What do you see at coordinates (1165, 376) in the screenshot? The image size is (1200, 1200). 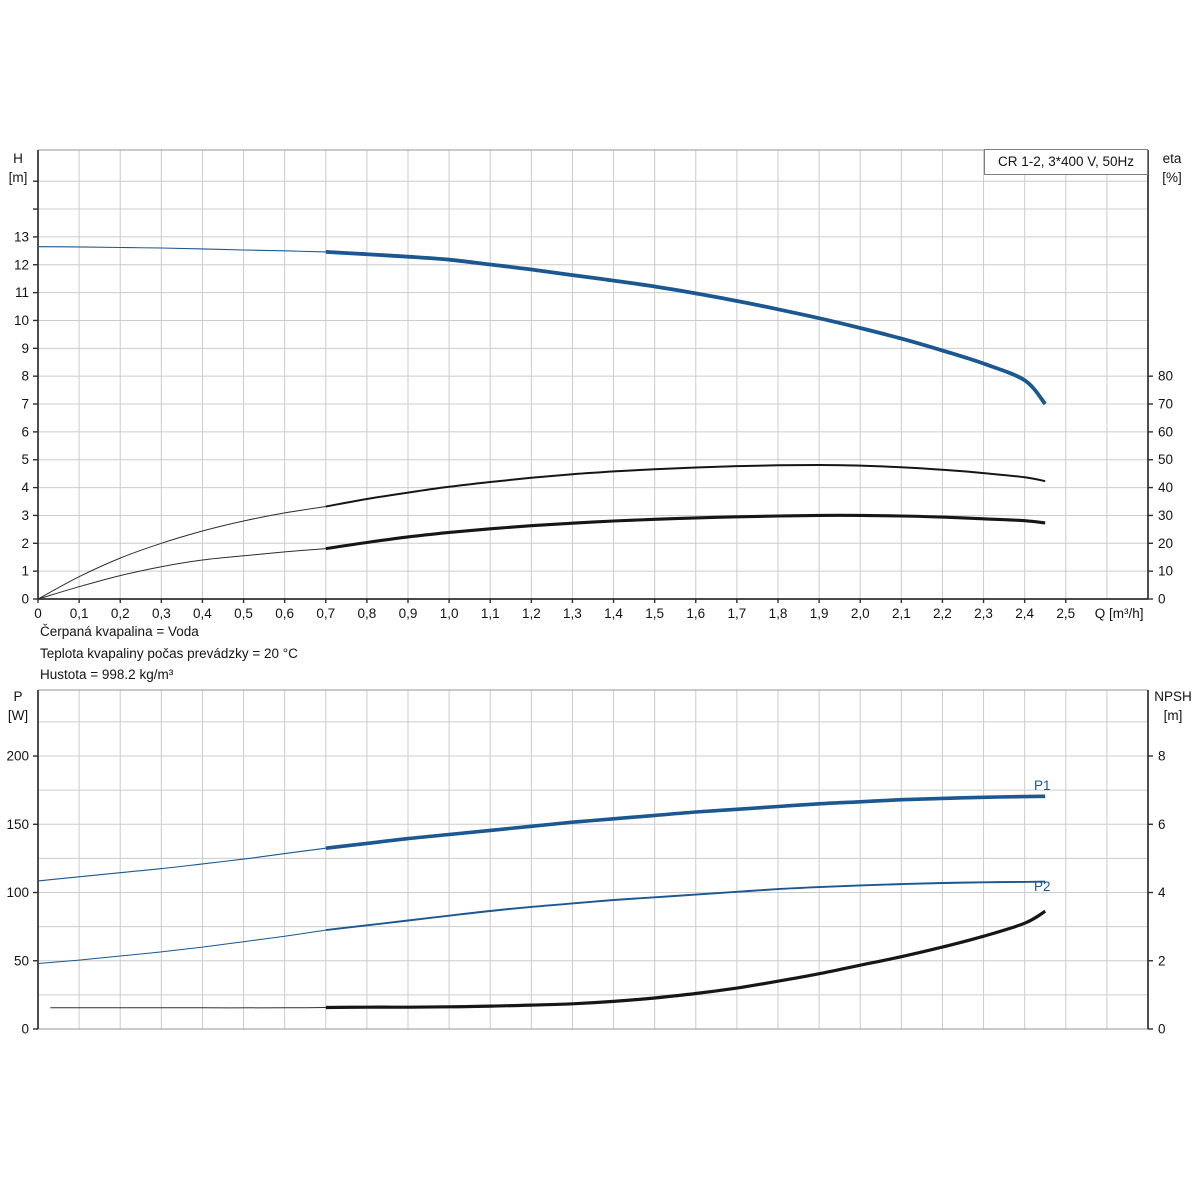 I see `svg-text: 80` at bounding box center [1165, 376].